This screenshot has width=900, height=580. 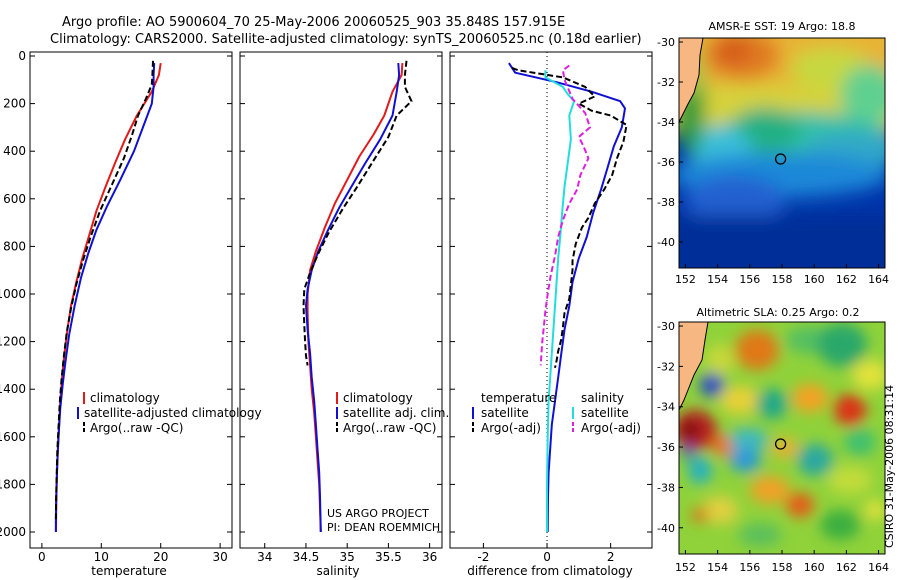 What do you see at coordinates (780, 159) in the screenshot?
I see `sst-argo-location-marker` at bounding box center [780, 159].